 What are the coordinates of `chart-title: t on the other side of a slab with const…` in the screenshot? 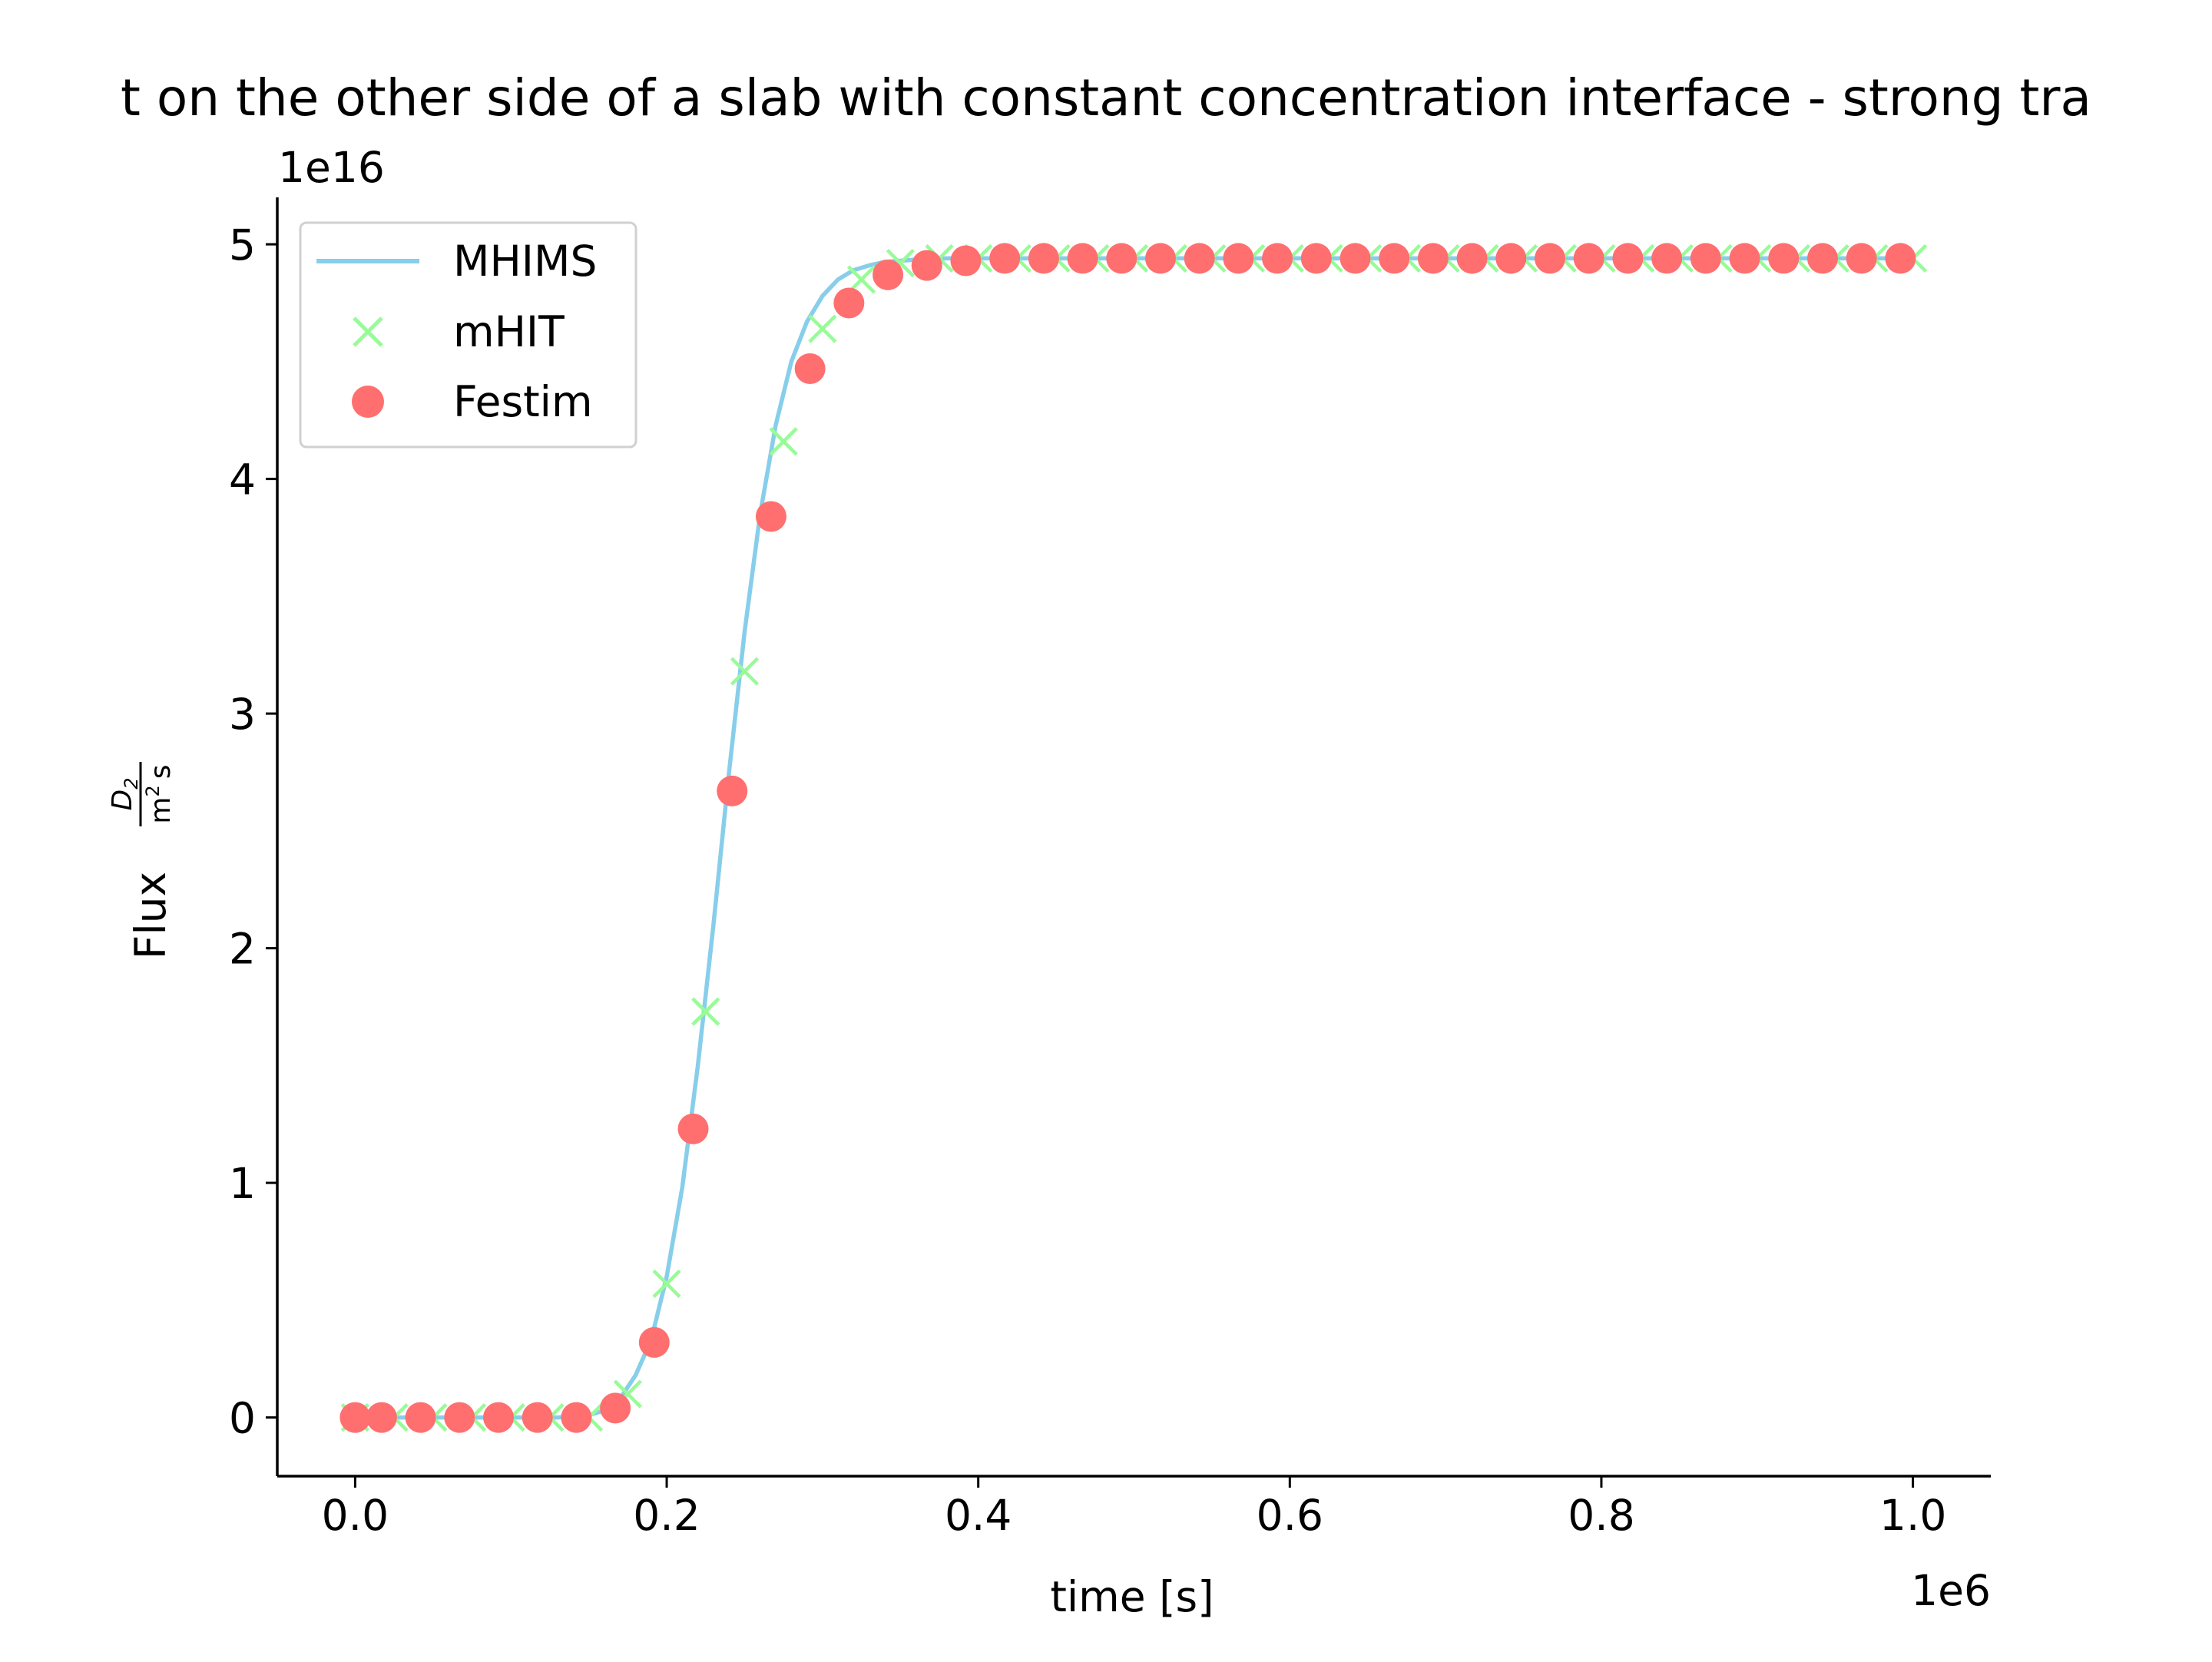 It's located at (1106, 97).